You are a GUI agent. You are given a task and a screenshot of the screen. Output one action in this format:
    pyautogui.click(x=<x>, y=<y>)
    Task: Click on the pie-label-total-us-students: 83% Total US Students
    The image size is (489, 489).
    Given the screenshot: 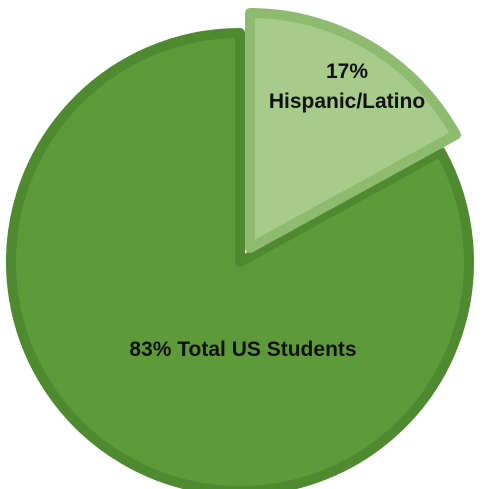 What is the action you would take?
    pyautogui.click(x=242, y=349)
    